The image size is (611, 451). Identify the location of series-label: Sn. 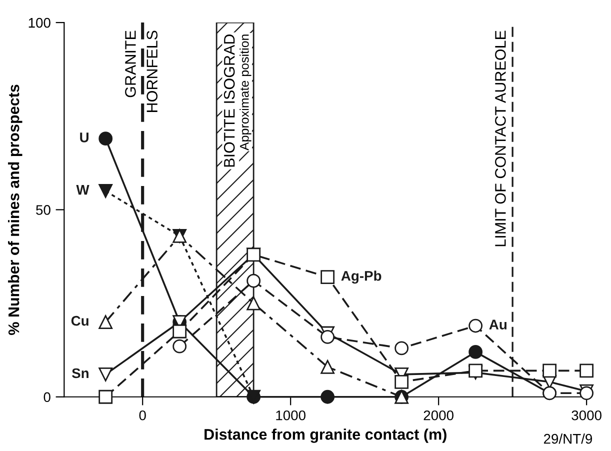
(80, 373).